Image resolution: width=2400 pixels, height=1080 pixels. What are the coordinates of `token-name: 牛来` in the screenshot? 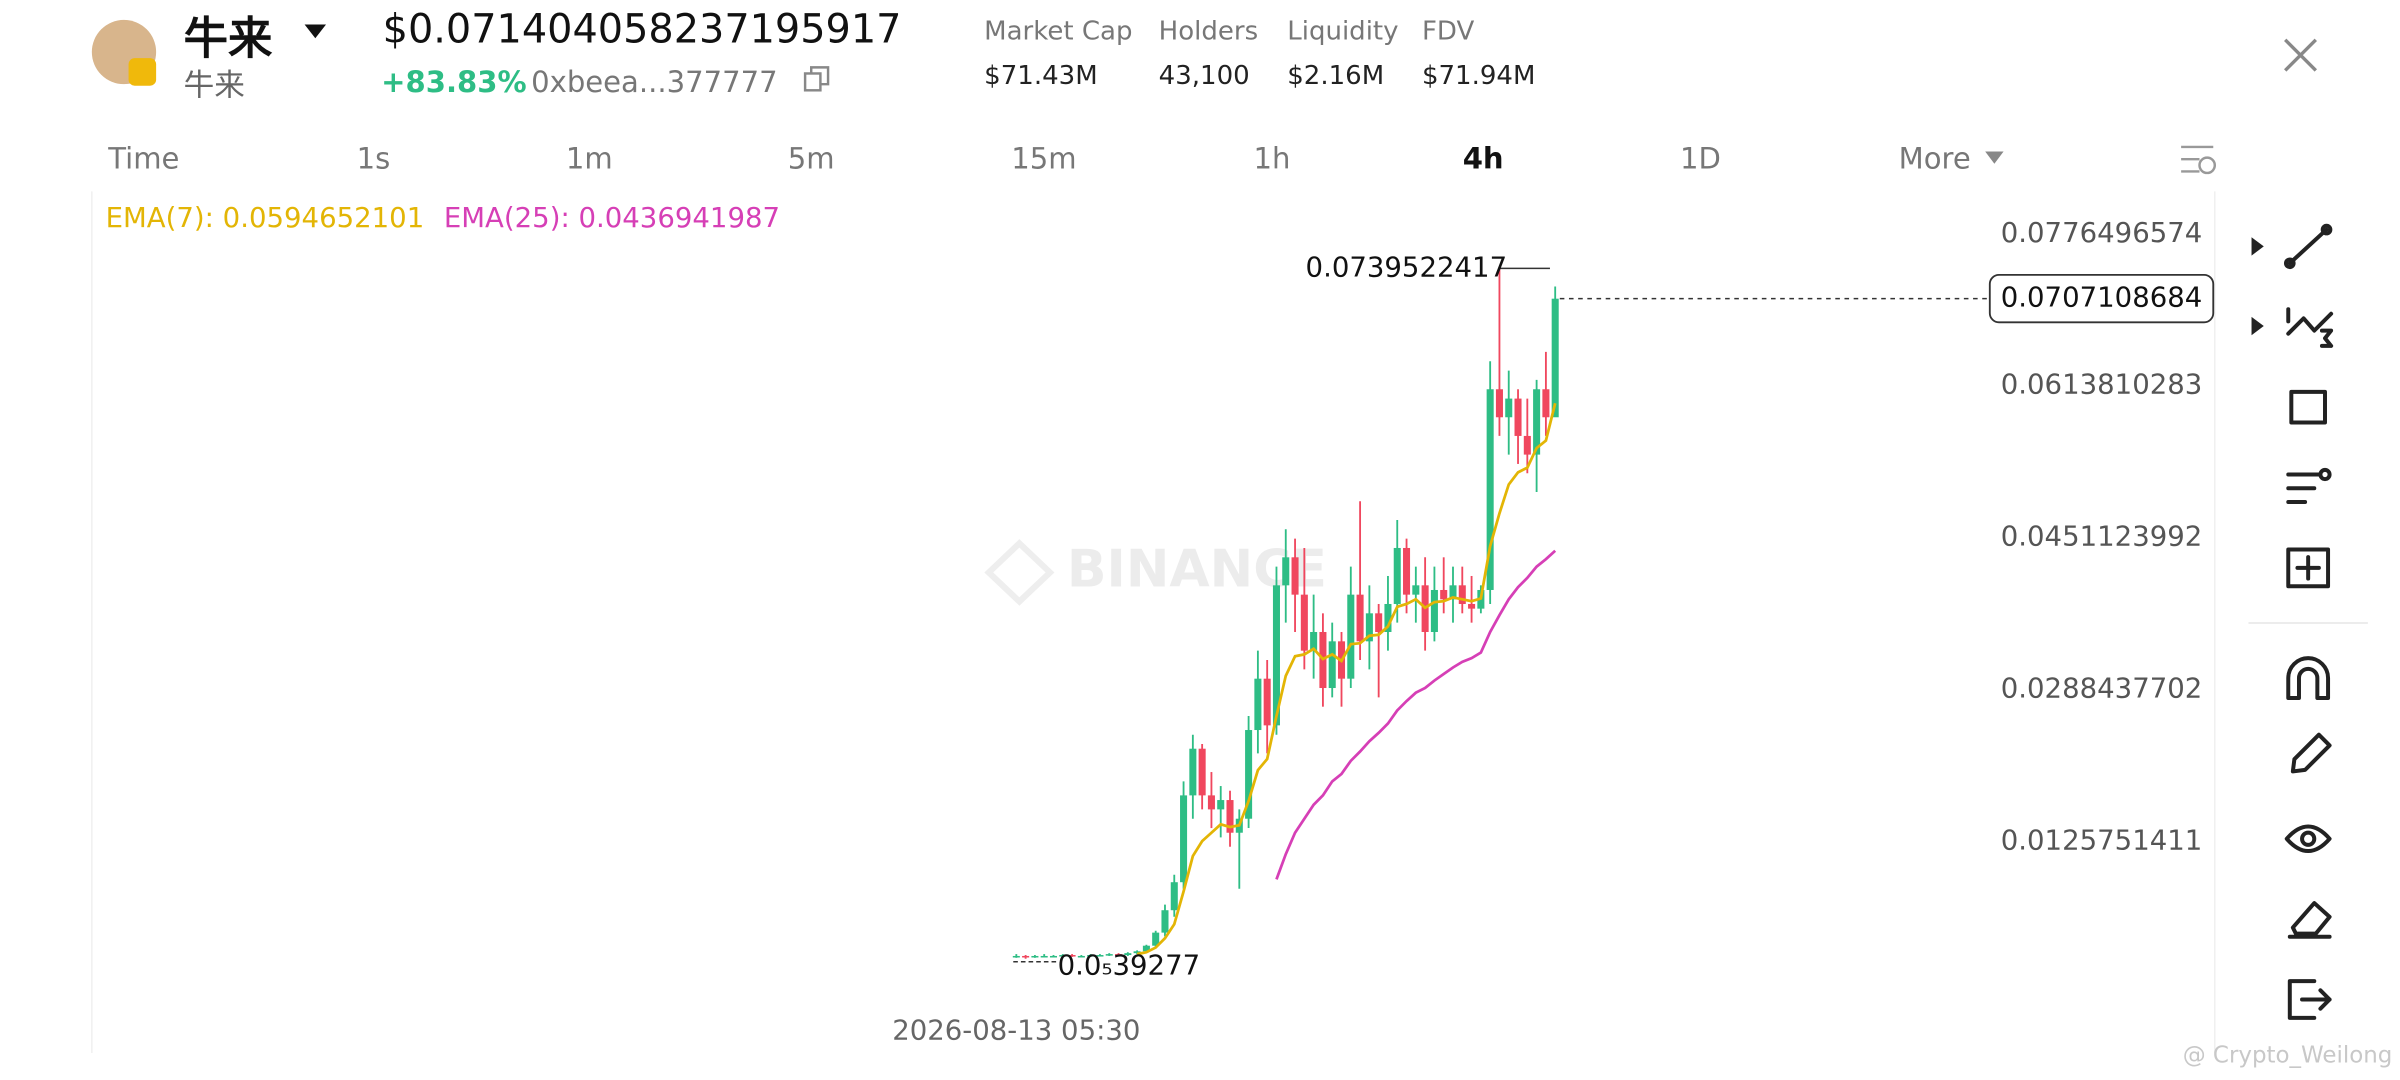 It's located at (228, 38).